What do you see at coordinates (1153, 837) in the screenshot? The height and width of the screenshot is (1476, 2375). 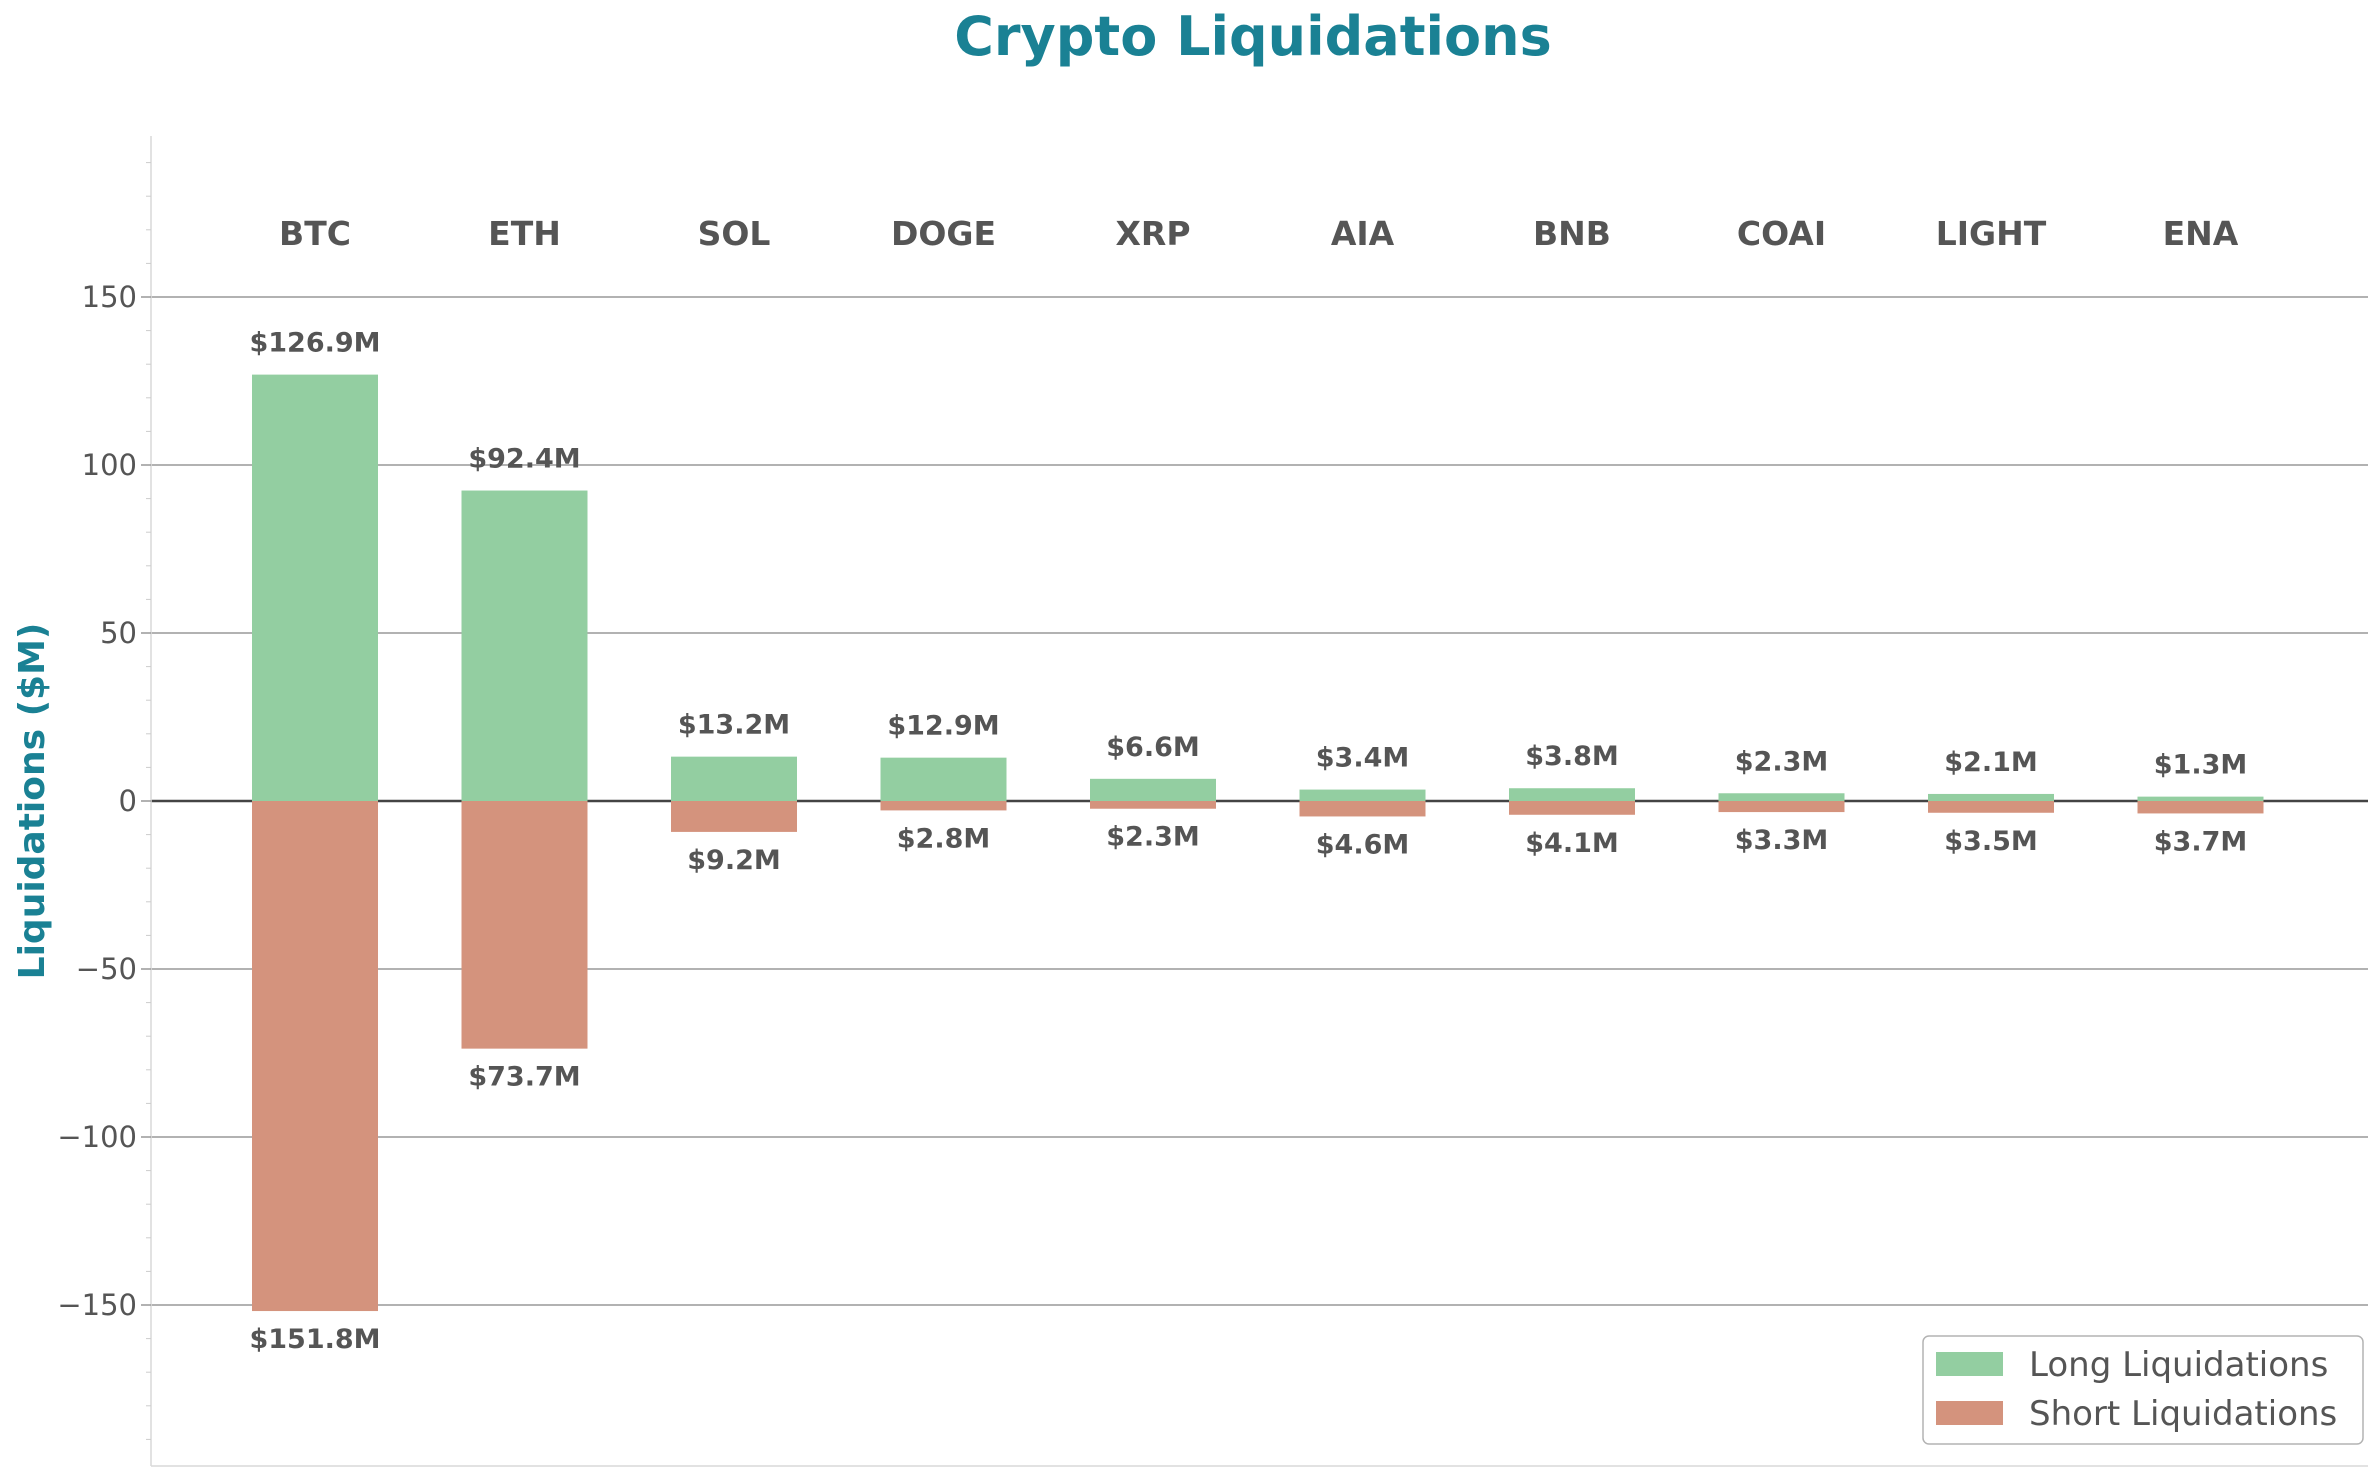 I see `short-value-label-xrp: $2.3M` at bounding box center [1153, 837].